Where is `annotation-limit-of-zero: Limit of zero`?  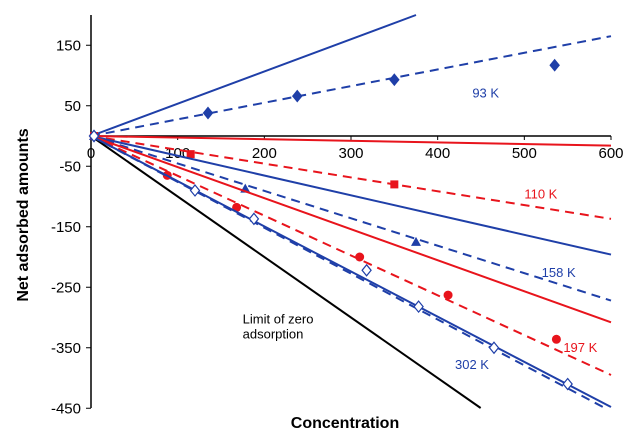 annotation-limit-of-zero: Limit of zero is located at coordinates (278, 319).